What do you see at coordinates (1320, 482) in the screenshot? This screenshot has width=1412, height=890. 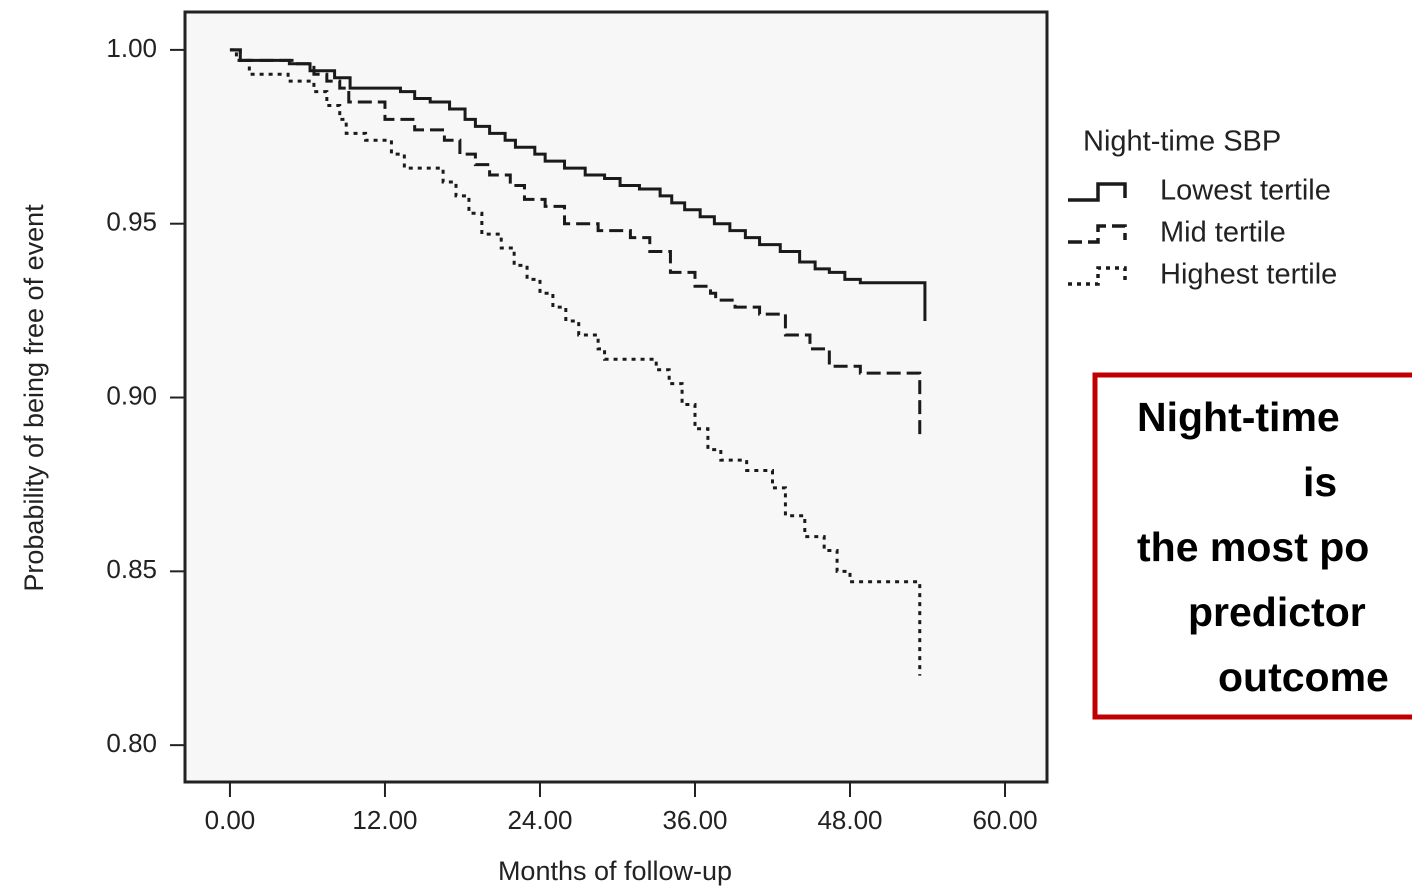 I see `annotation-text: is` at bounding box center [1320, 482].